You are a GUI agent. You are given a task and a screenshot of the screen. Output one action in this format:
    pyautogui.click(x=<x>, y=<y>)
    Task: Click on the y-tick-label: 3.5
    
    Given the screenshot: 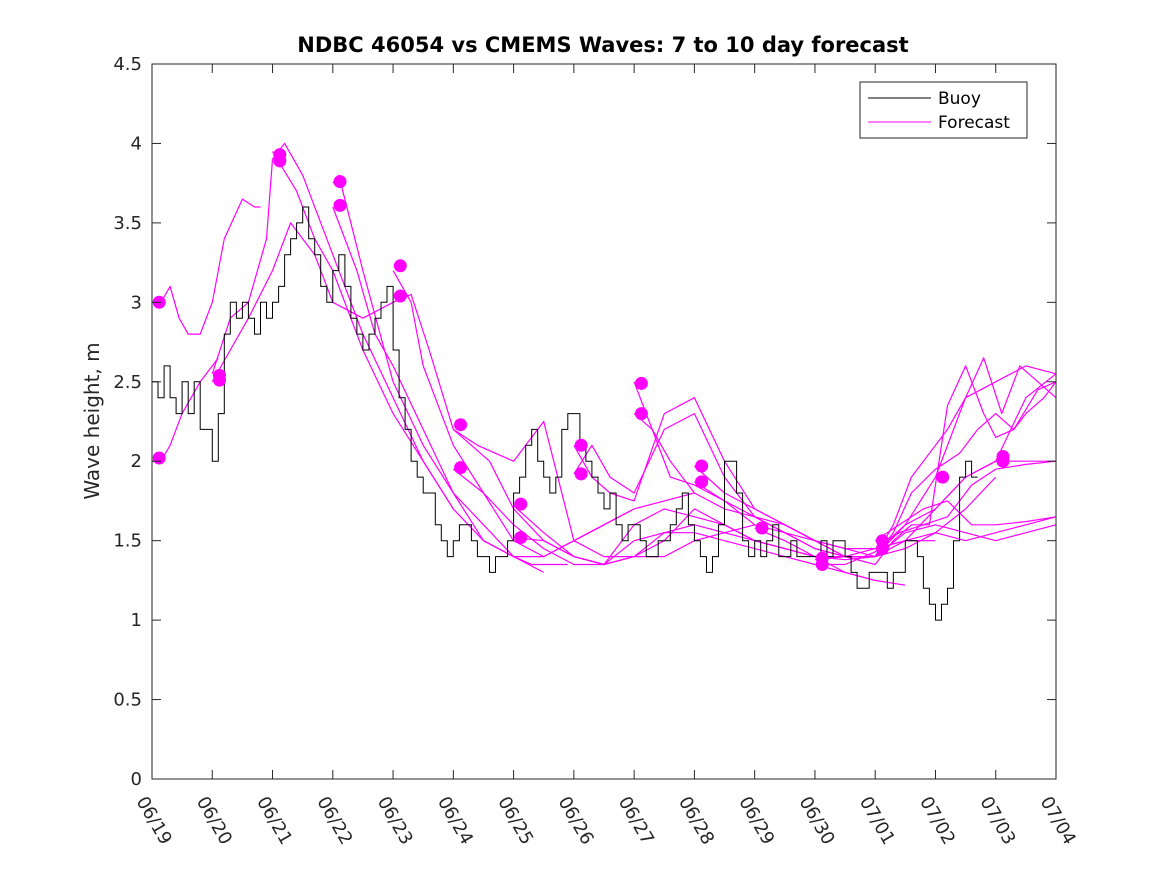 What is the action you would take?
    pyautogui.click(x=127, y=223)
    